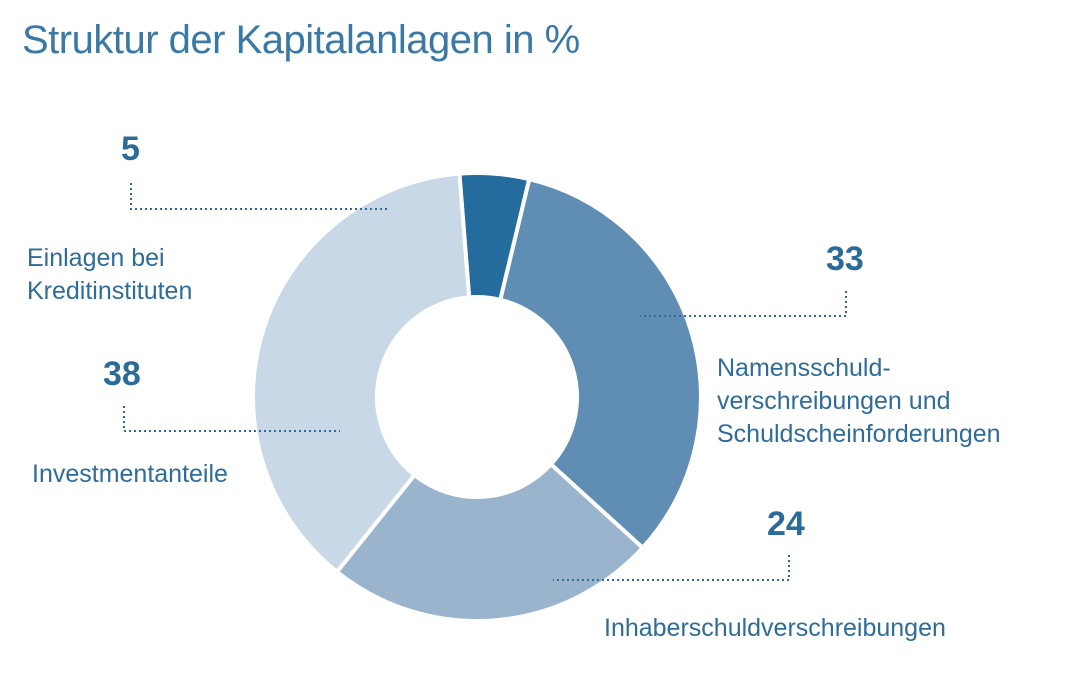  What do you see at coordinates (109, 275) in the screenshot?
I see `category-label-einlagen: Einlagen bei Kreditinstituten` at bounding box center [109, 275].